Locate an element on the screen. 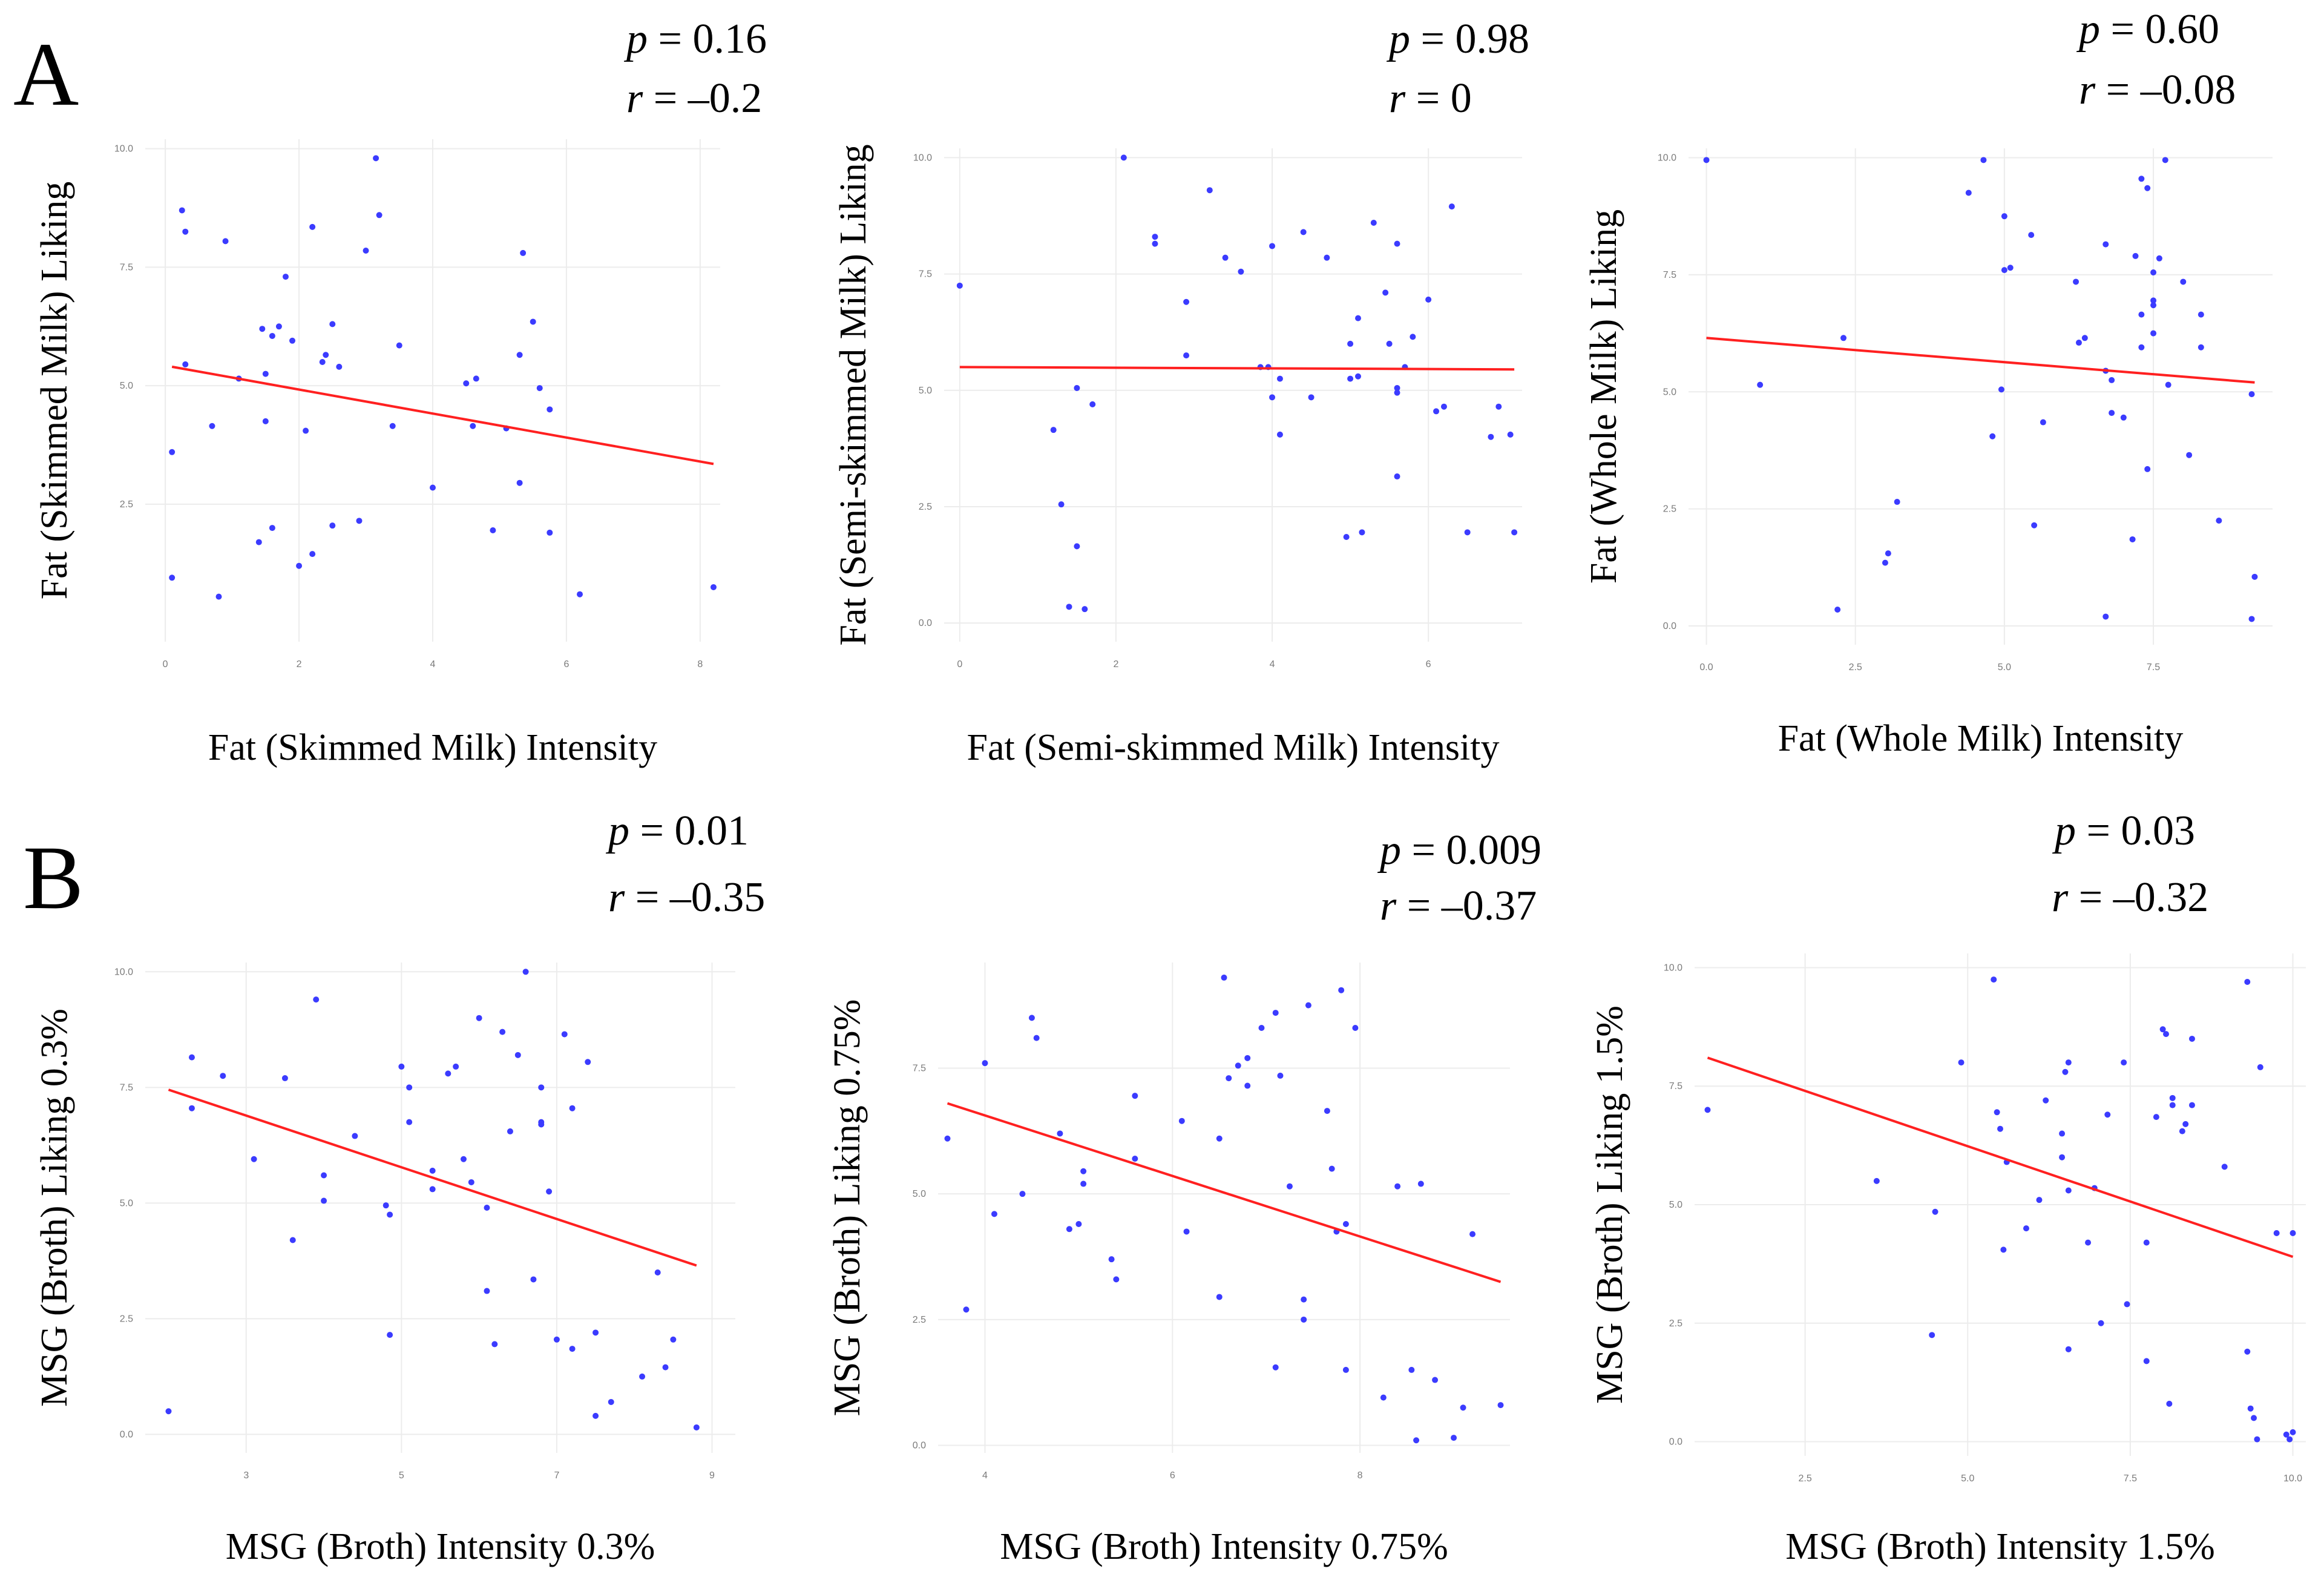 This screenshot has width=2324, height=1580. x-tick-label-whole-3: 7.5 is located at coordinates (2153, 667).